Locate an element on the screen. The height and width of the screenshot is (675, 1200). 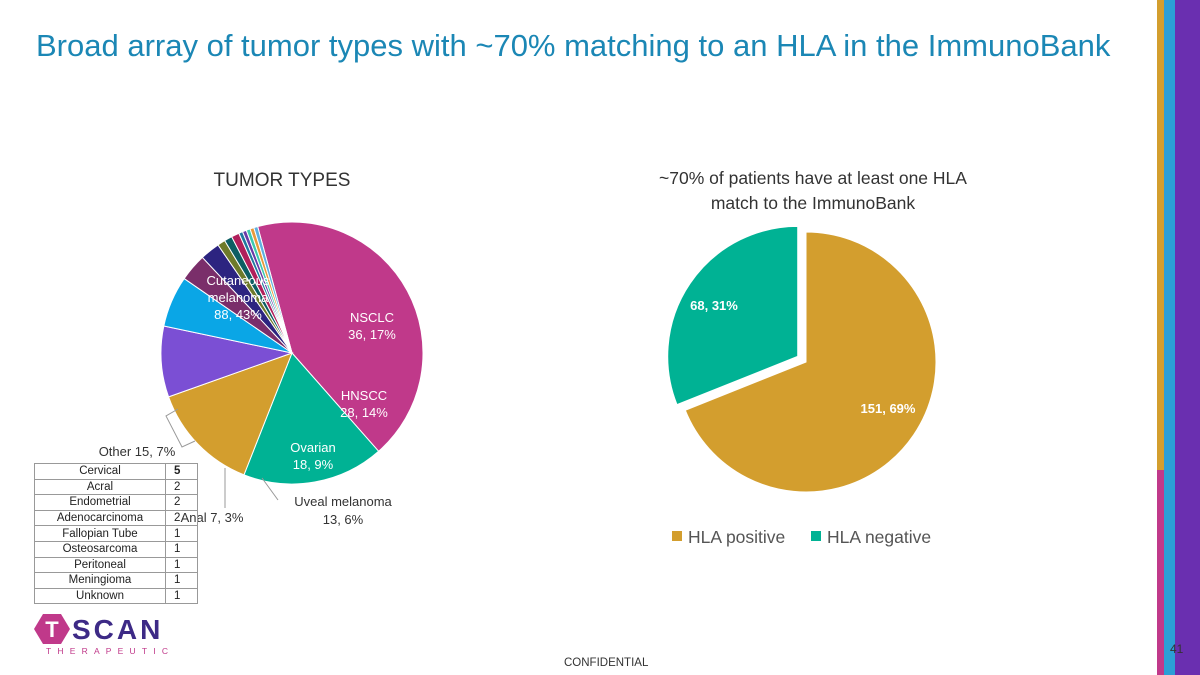
data-label-hla-positive: 151, 69% is located at coordinates (888, 408).